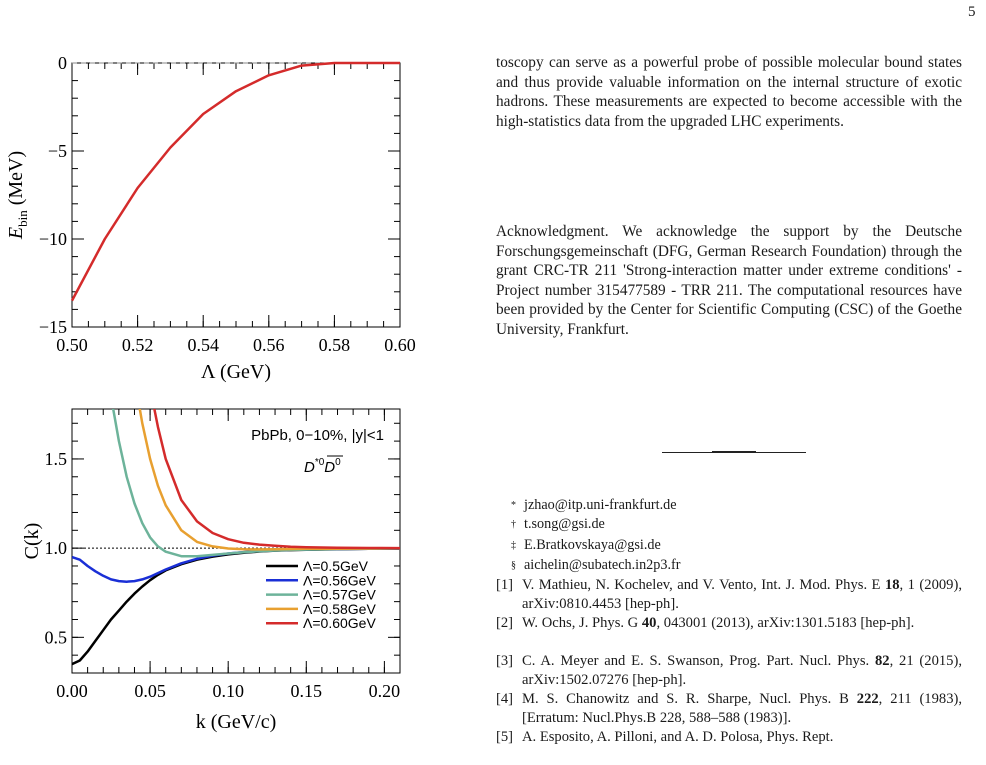  Describe the element at coordinates (336, 566) in the screenshot. I see `legend-label: Λ=0.5GeV` at that location.